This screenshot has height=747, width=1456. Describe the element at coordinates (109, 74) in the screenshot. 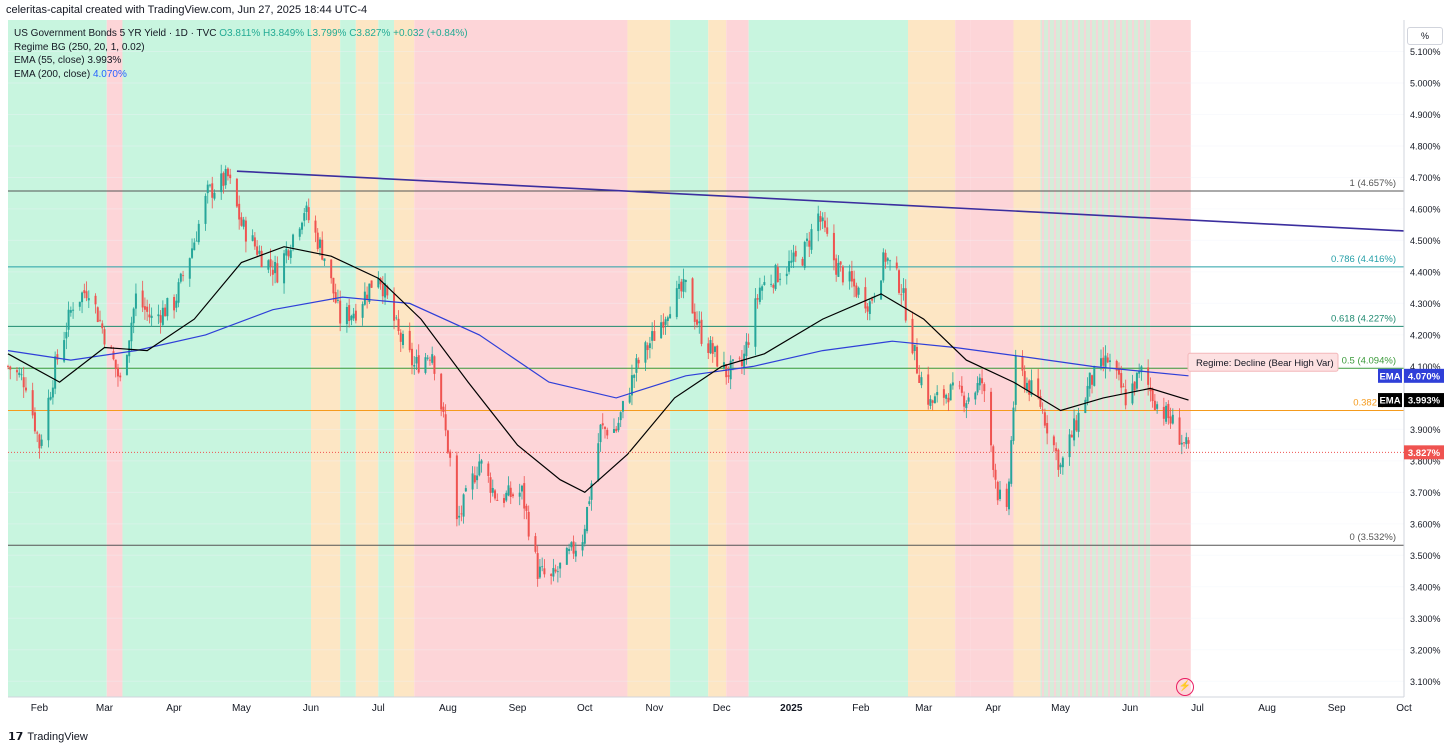

I see `ema200-value: 4.070%` at that location.